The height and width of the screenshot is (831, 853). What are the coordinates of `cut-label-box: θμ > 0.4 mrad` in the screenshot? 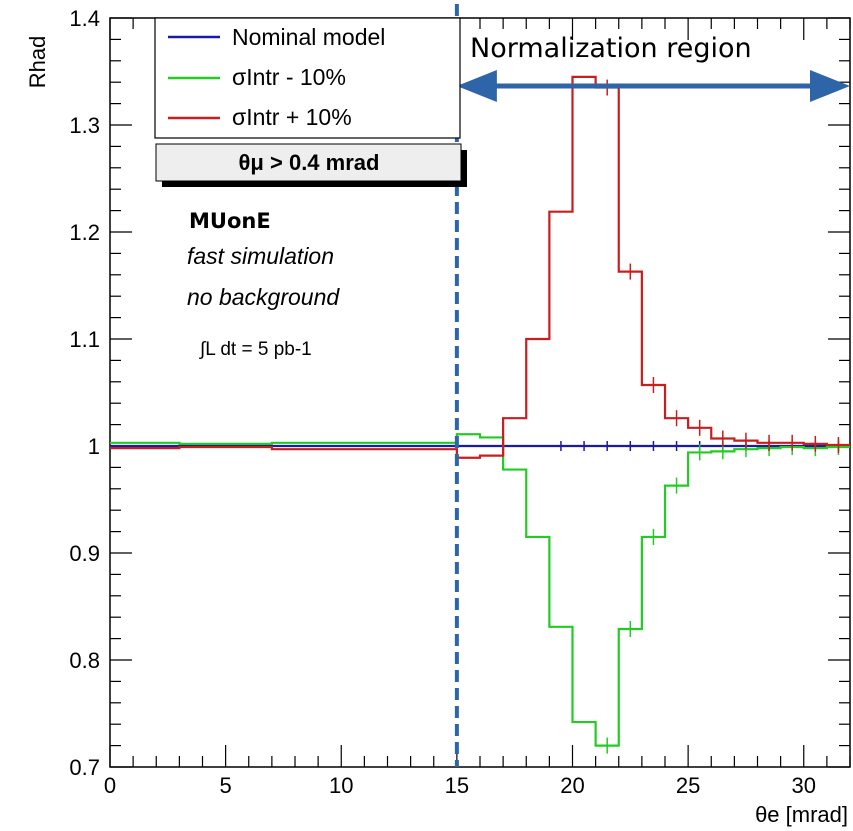 It's located at (311, 165).